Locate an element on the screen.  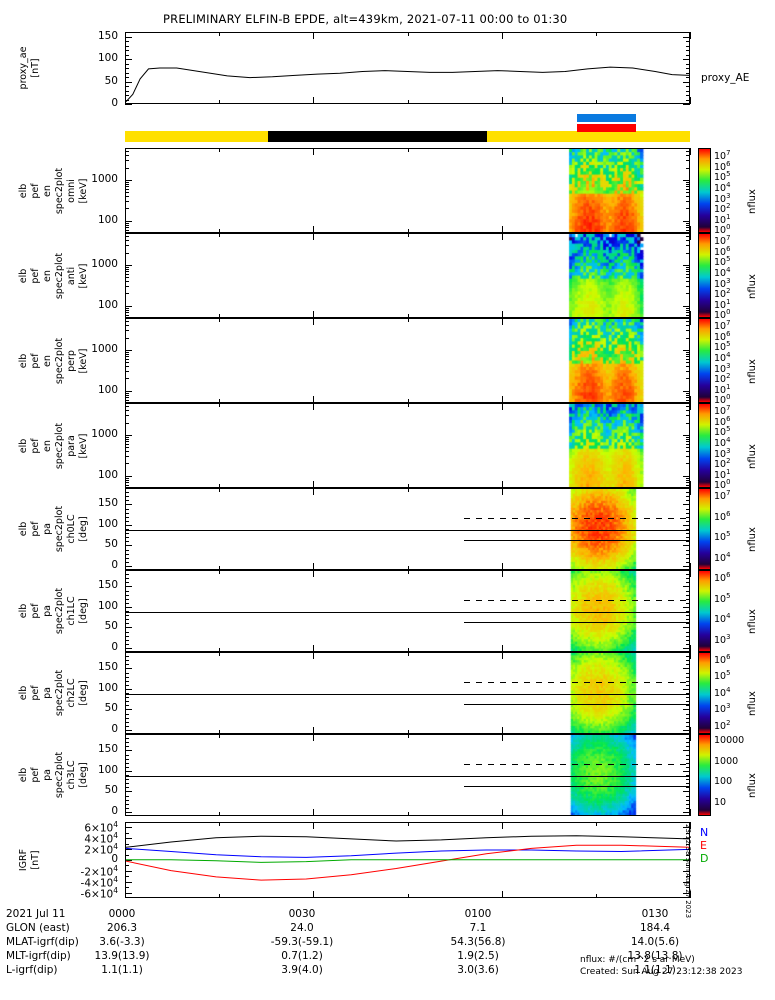
ytick-5-0: 150 is located at coordinates (107, 503).